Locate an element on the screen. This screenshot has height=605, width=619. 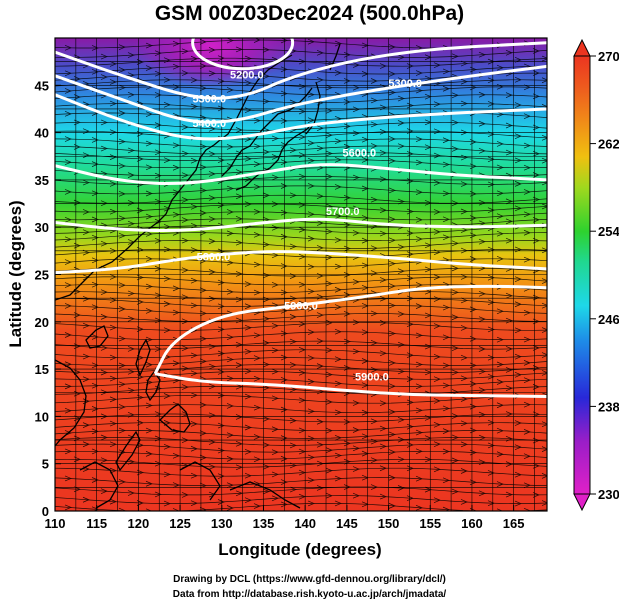
contour-line is located at coordinates (301, 174).